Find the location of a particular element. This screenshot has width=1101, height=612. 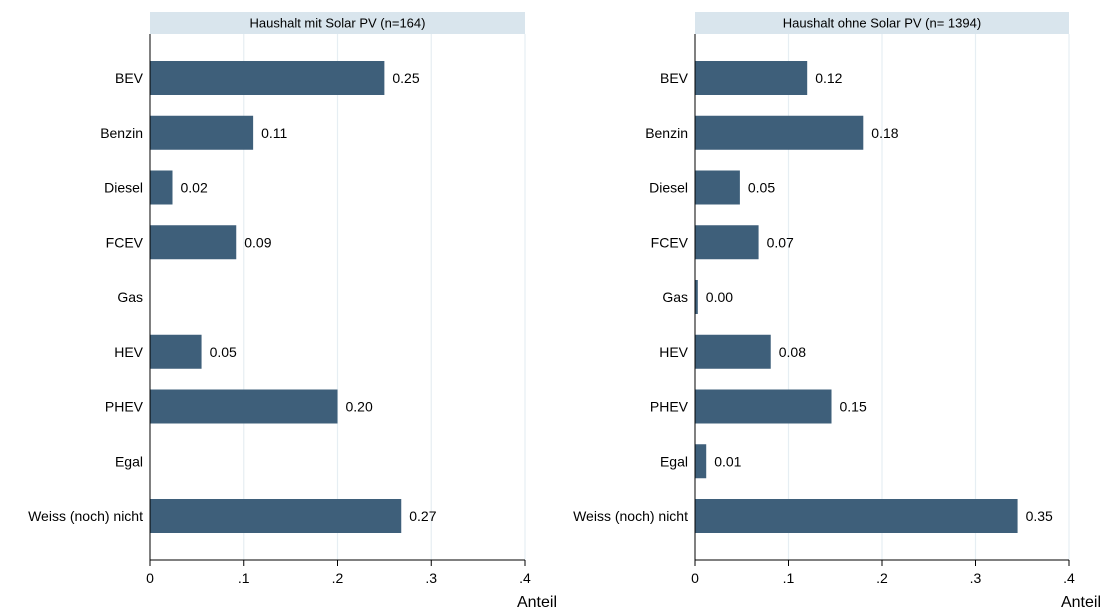

value-label: 0.20 is located at coordinates (359, 407).